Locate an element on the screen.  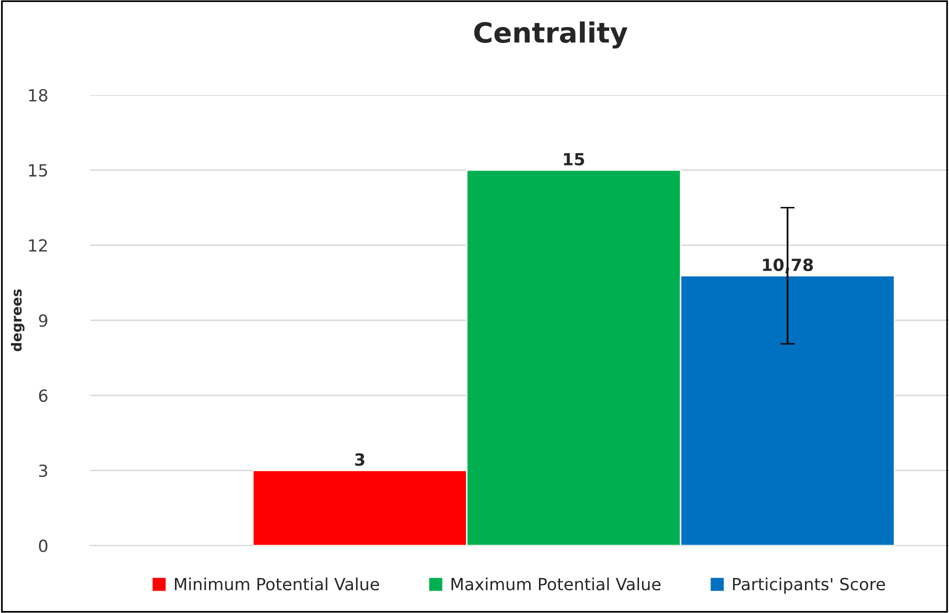
legend-label: Minimum Potential Value is located at coordinates (277, 584).